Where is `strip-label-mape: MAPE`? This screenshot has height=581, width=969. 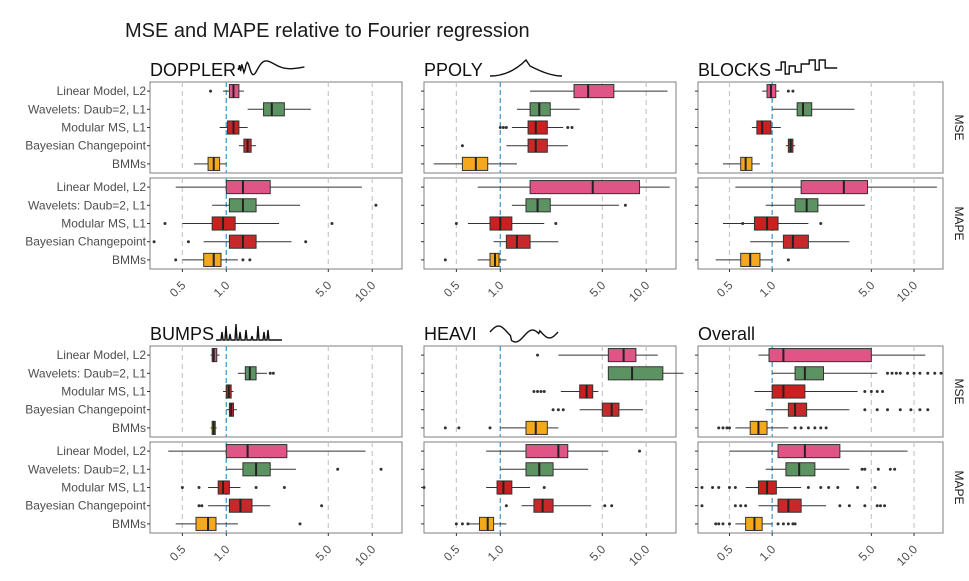 strip-label-mape: MAPE is located at coordinates (959, 223).